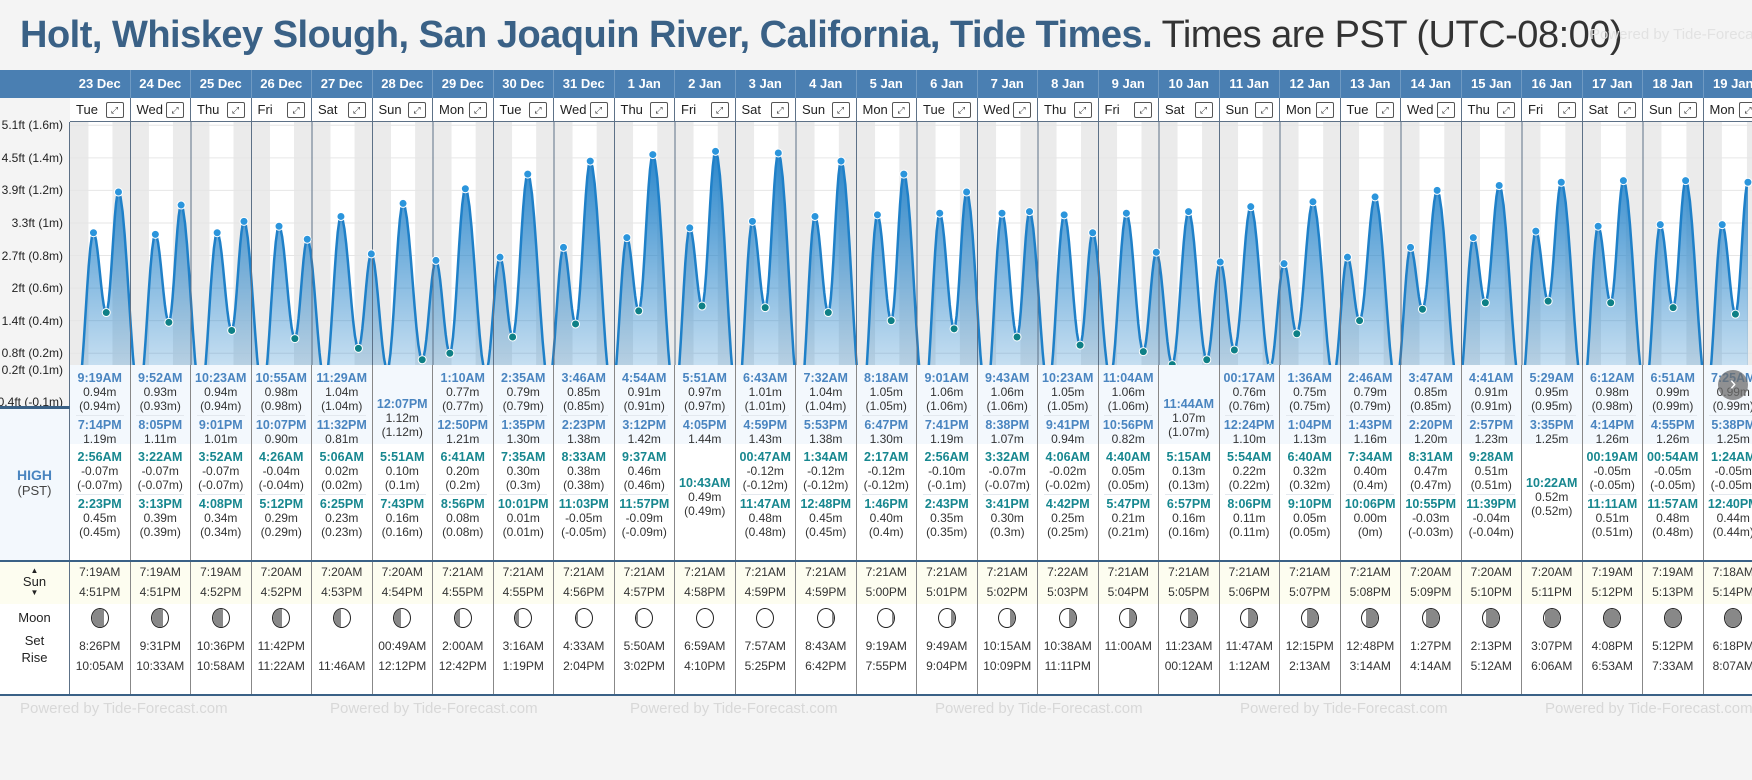  I want to click on low-tide-time: 4:08PM, so click(220, 504).